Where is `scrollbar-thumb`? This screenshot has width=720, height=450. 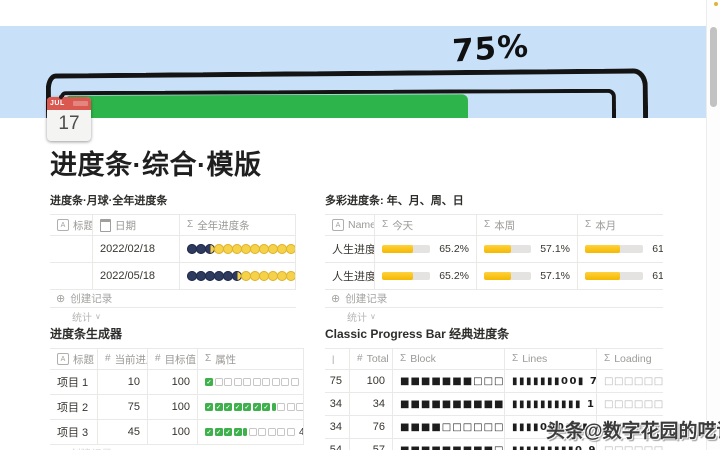
scrollbar-thumb is located at coordinates (713, 67).